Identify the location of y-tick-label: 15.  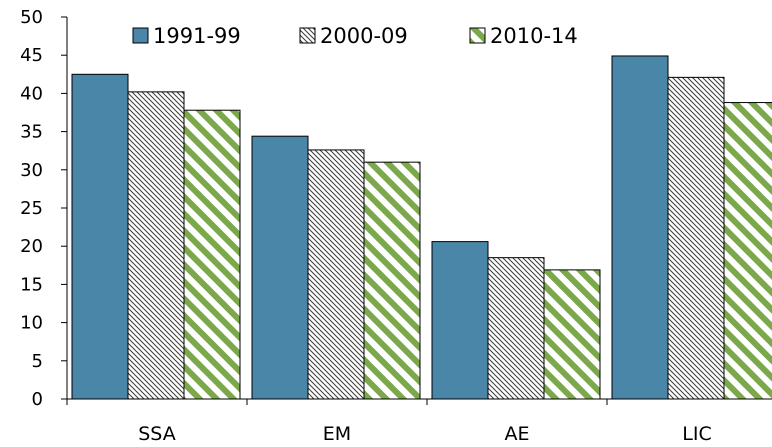
(31, 284).